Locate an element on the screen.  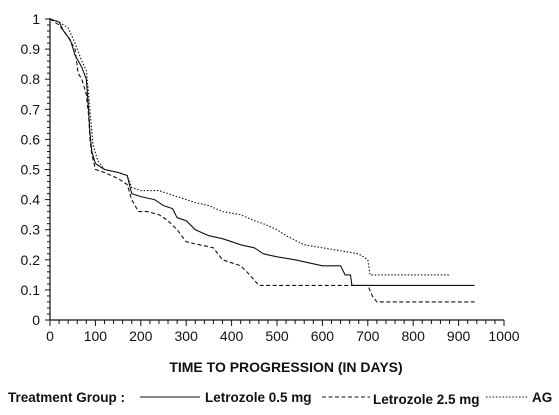
x-tick-label: 600 is located at coordinates (323, 336).